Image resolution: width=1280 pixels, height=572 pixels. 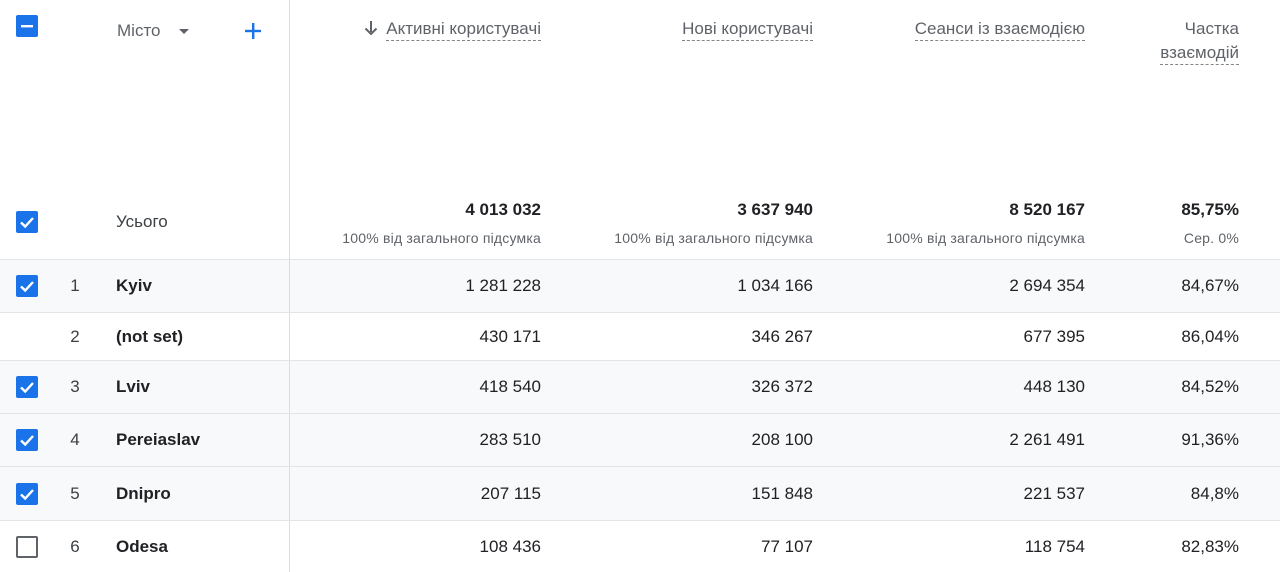 I want to click on cell-engaged-sessions: 2 694 354, so click(x=1047, y=285).